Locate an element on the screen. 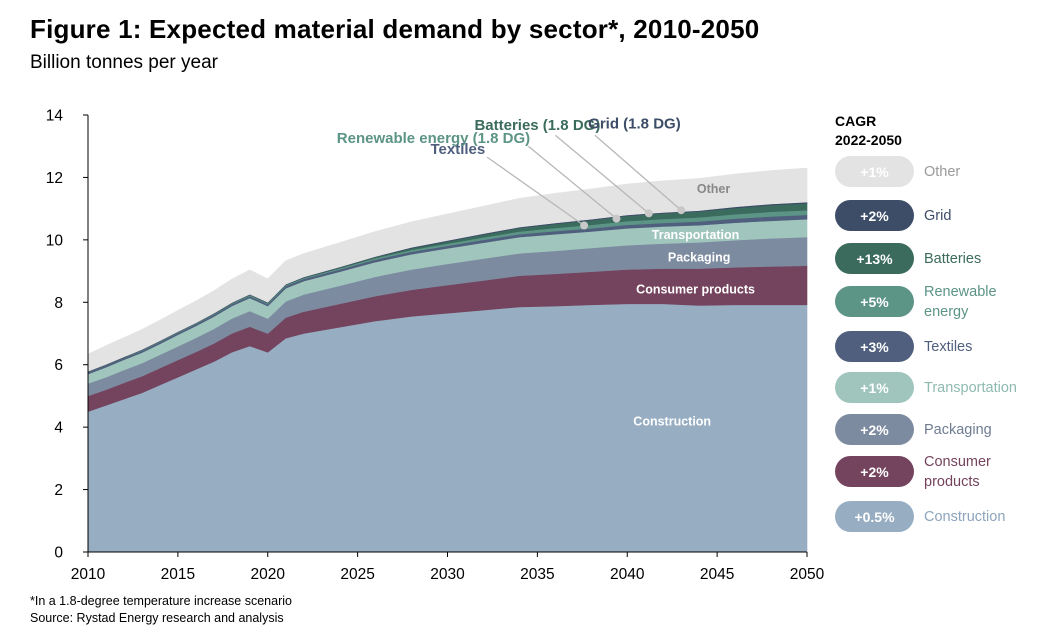 This screenshot has width=1055, height=634. callout-label-textiles: Textiles is located at coordinates (457, 149).